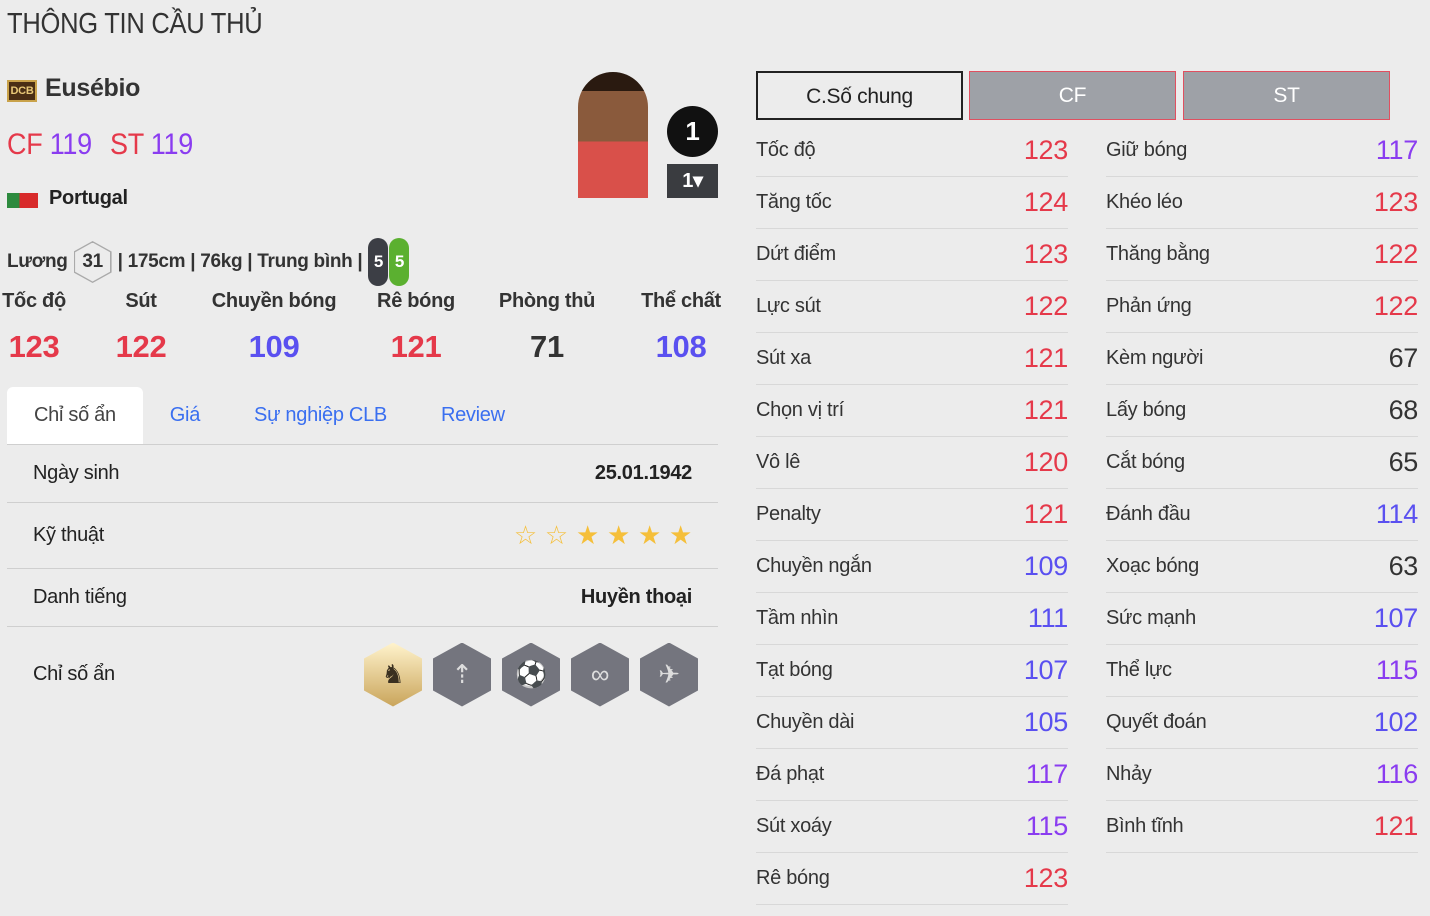 This screenshot has height=916, width=1430. What do you see at coordinates (416, 301) in the screenshot?
I see `main-stat-label: Rê bóng` at bounding box center [416, 301].